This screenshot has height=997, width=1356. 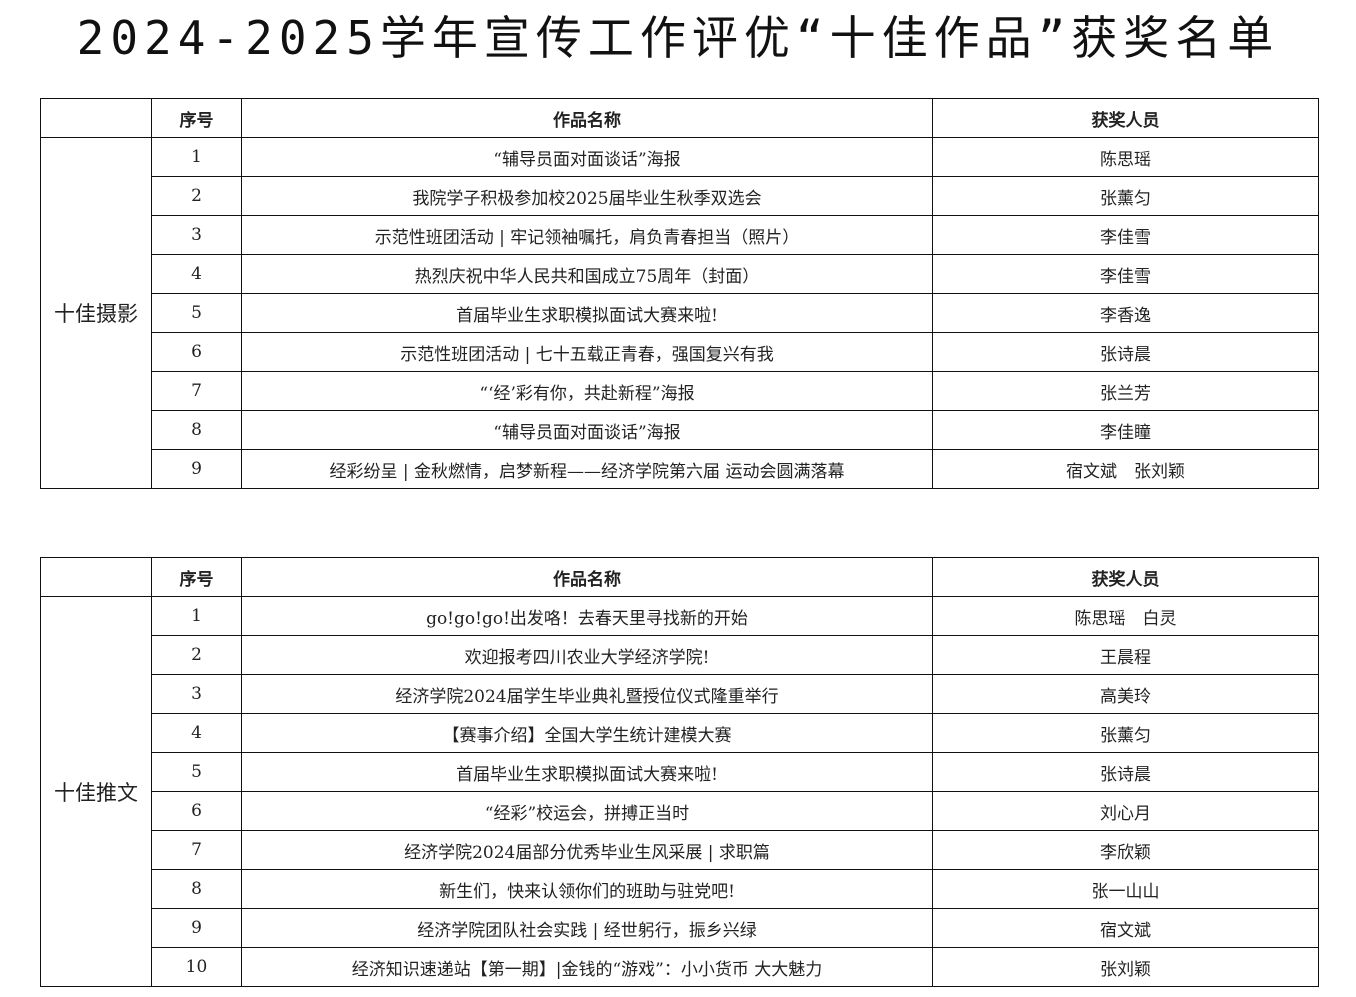 I want to click on table-row: 4 热烈庆祝中华人民共和国成立75周年（封面） 李佳雪, so click(x=680, y=274).